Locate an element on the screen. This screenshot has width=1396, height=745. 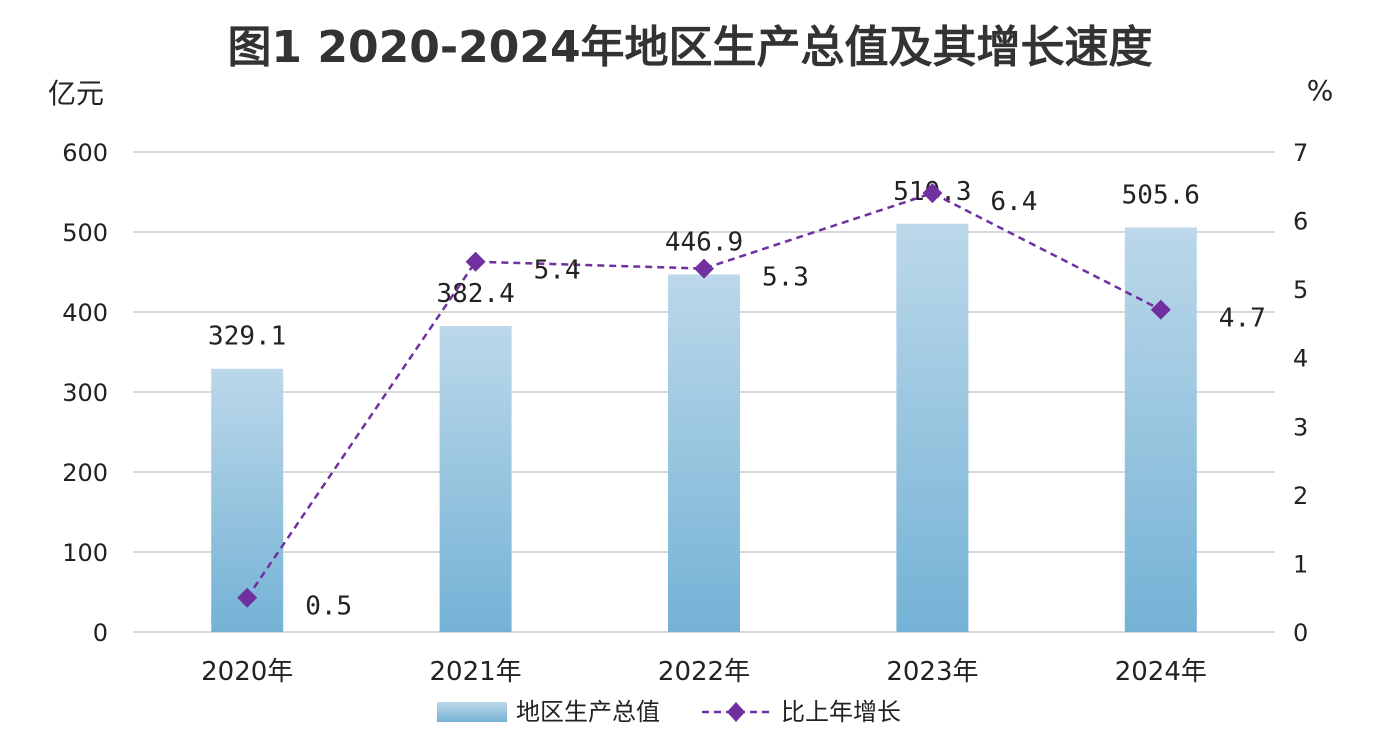
line-value-label: 6.4 is located at coordinates (1013, 202).